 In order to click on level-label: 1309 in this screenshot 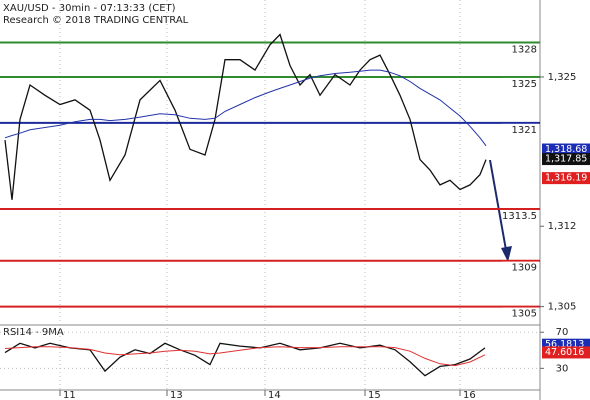, I will do `click(524, 268)`.